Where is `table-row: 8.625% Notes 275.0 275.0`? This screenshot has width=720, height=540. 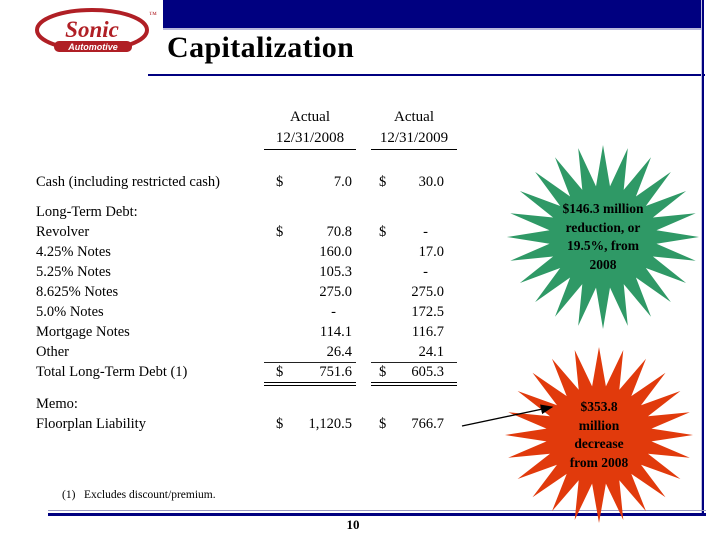 table-row: 8.625% Notes 275.0 275.0 is located at coordinates (235, 292).